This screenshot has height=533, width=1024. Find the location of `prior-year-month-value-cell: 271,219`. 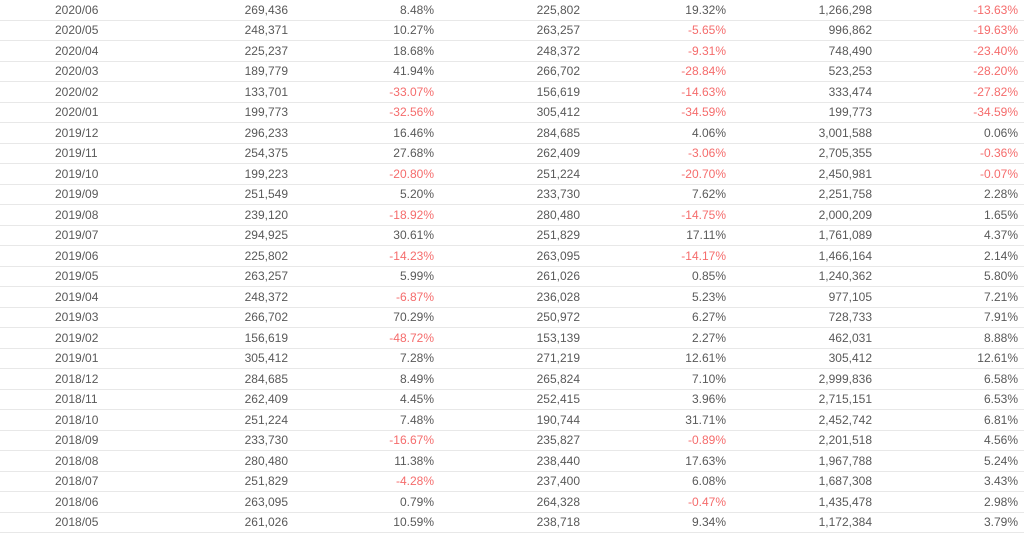

prior-year-month-value-cell: 271,219 is located at coordinates (558, 358).